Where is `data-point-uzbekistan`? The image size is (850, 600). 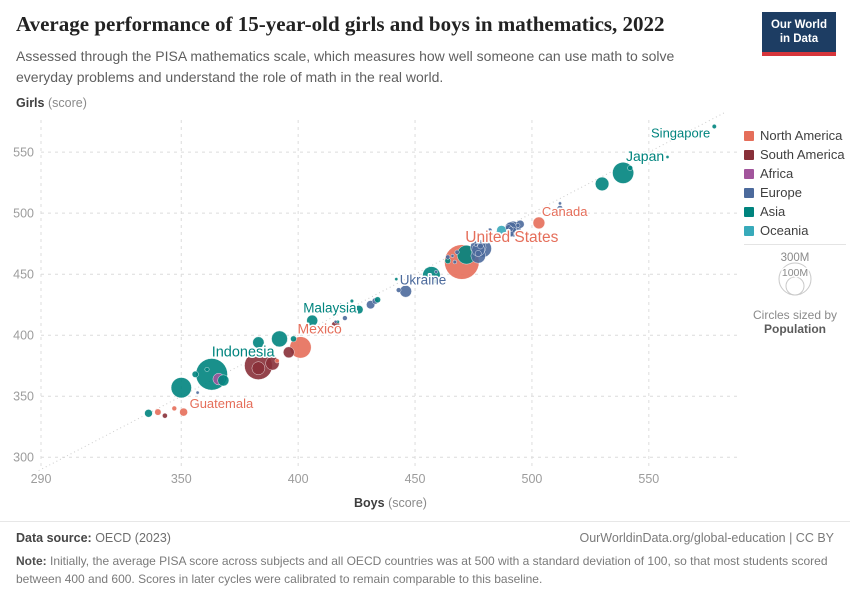 data-point-uzbekistan is located at coordinates (223, 380).